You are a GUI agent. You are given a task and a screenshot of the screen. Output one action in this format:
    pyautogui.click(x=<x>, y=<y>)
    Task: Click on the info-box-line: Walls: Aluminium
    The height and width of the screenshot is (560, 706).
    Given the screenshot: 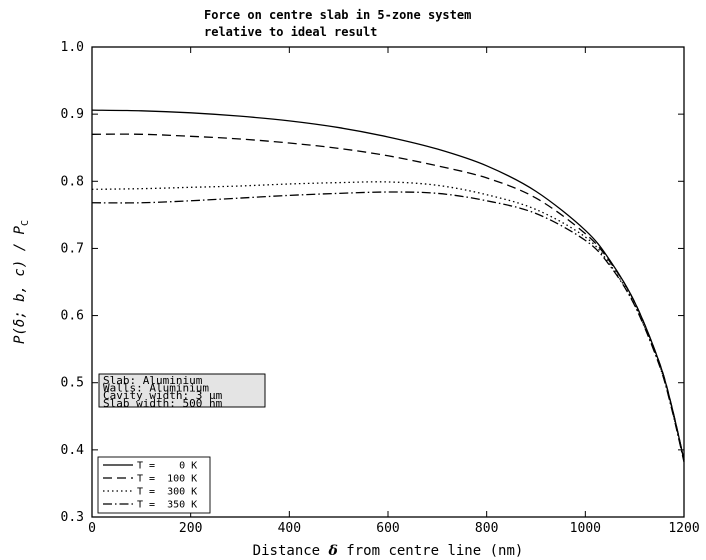 What is the action you would take?
    pyautogui.click(x=156, y=388)
    